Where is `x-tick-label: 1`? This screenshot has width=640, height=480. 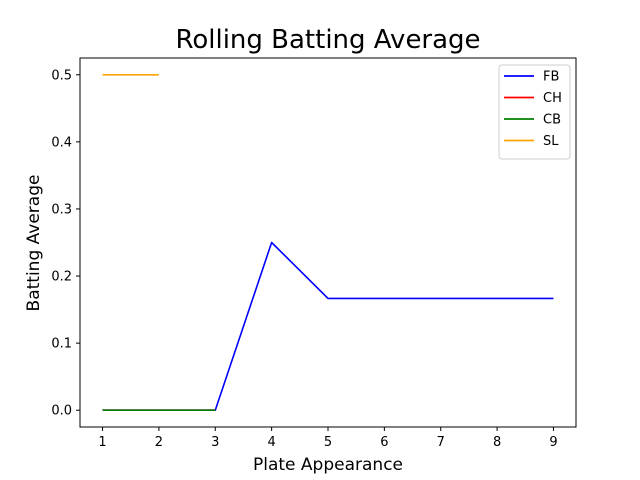
x-tick-label: 1 is located at coordinates (102, 442).